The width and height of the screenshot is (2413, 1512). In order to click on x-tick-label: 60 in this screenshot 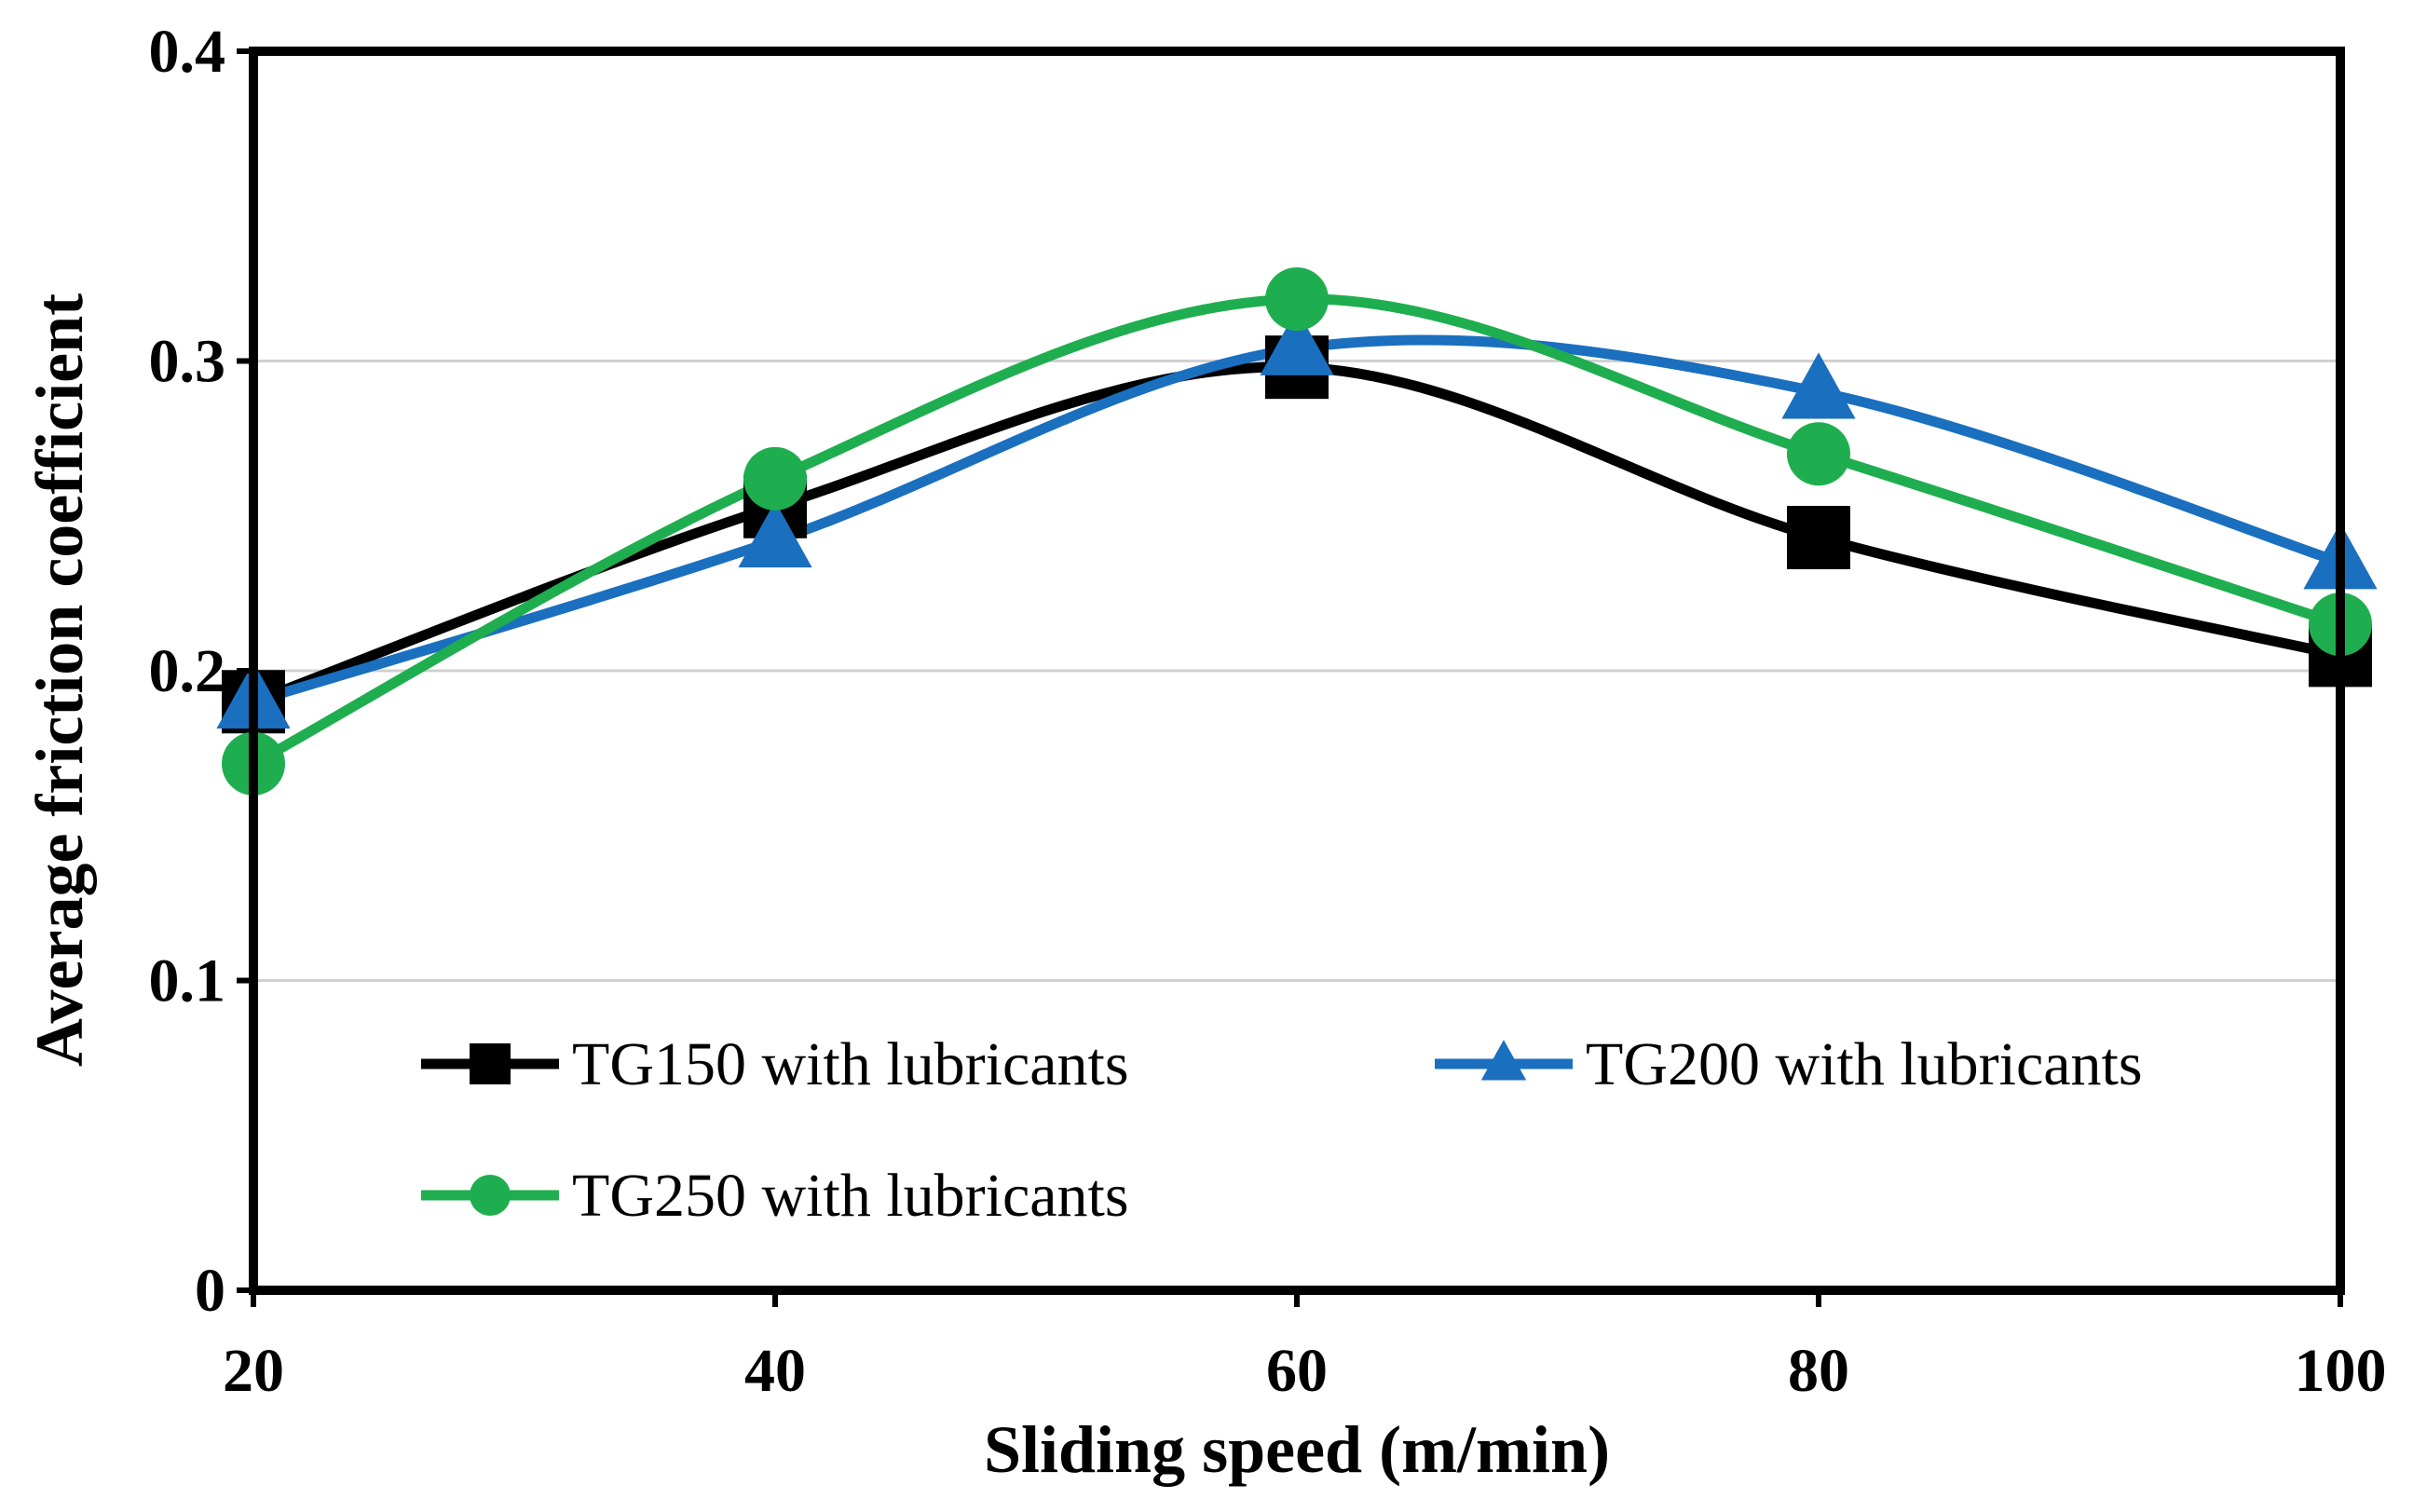, I will do `click(1297, 1371)`.